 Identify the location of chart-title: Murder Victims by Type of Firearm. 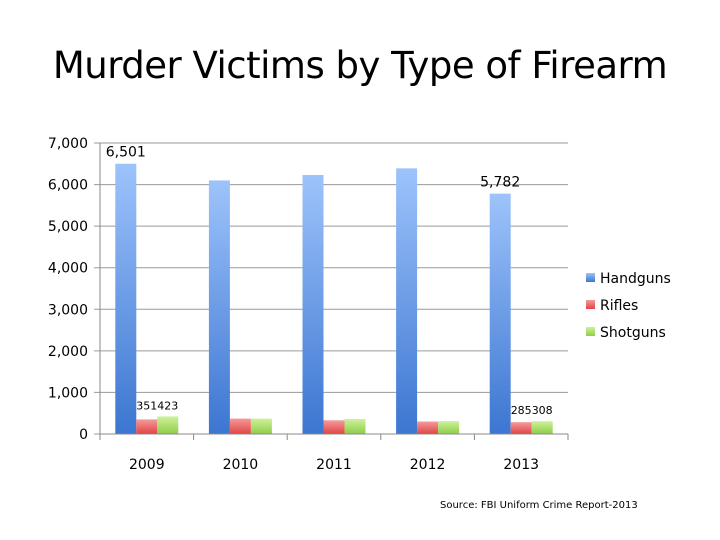
(360, 65).